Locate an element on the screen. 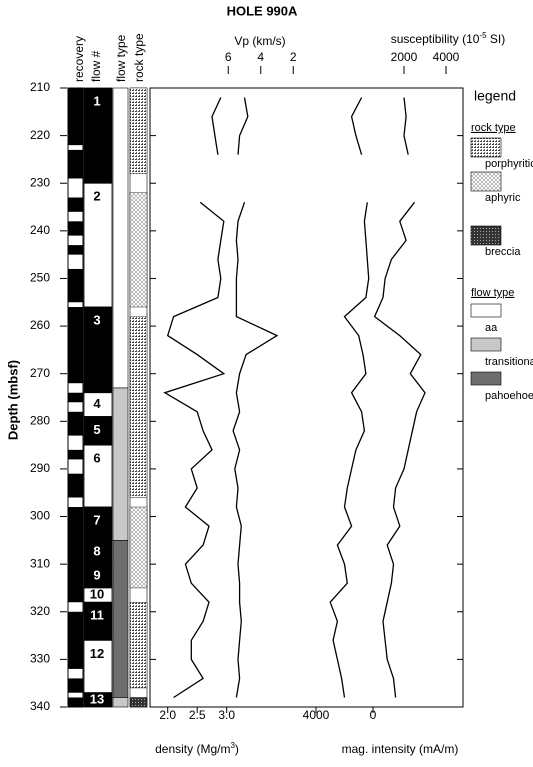 The image size is (533, 767). column-header: flow type is located at coordinates (121, 58).